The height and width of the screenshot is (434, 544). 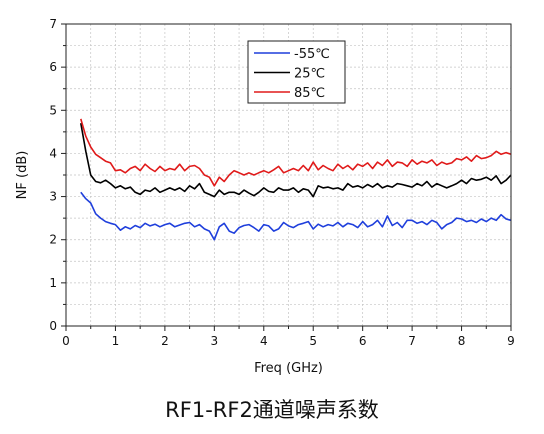 I want to click on legend: -55℃ 25℃ 85℃, so click(x=296, y=72).